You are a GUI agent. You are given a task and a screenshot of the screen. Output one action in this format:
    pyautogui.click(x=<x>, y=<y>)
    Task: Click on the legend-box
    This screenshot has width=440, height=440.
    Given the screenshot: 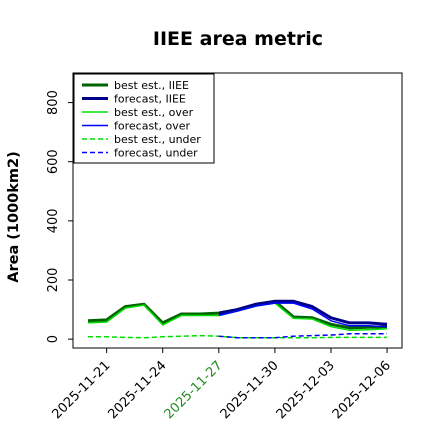 What is the action you would take?
    pyautogui.click(x=144, y=118)
    